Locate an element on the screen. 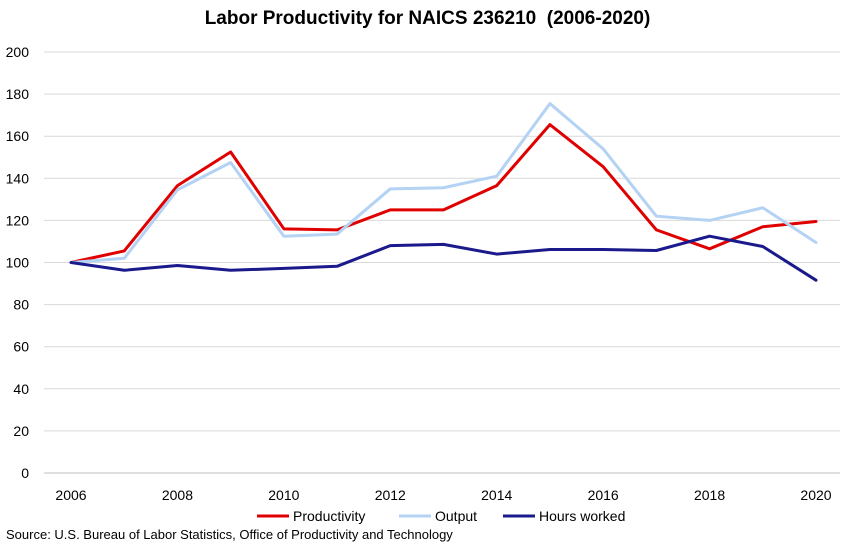 This screenshot has width=855, height=546. y-tick-label: 60 is located at coordinates (21, 347).